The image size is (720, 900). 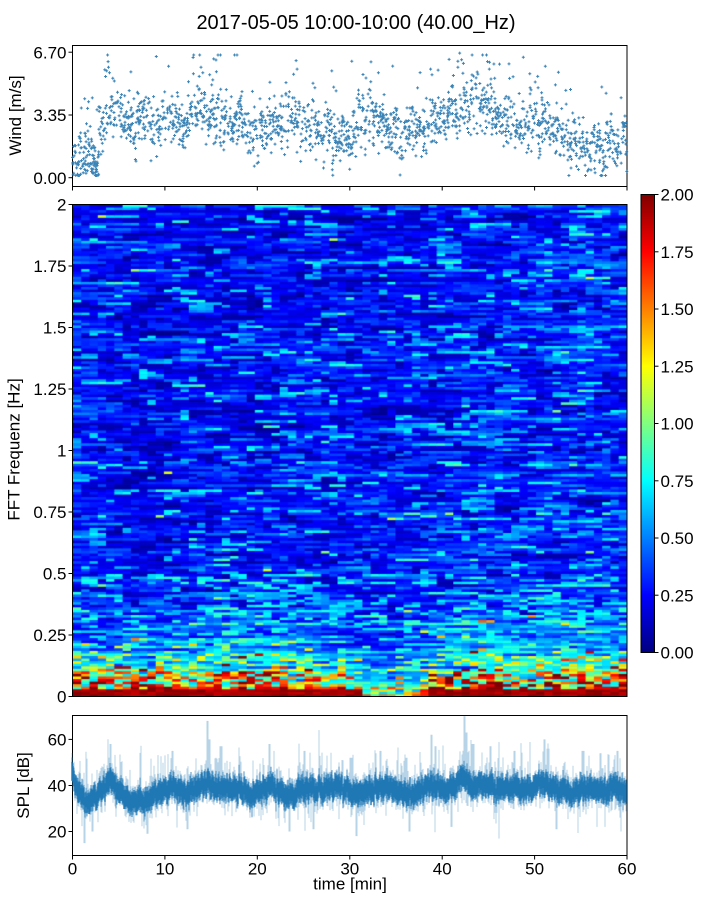 I want to click on svg-text: 6.70, so click(x=49, y=52).